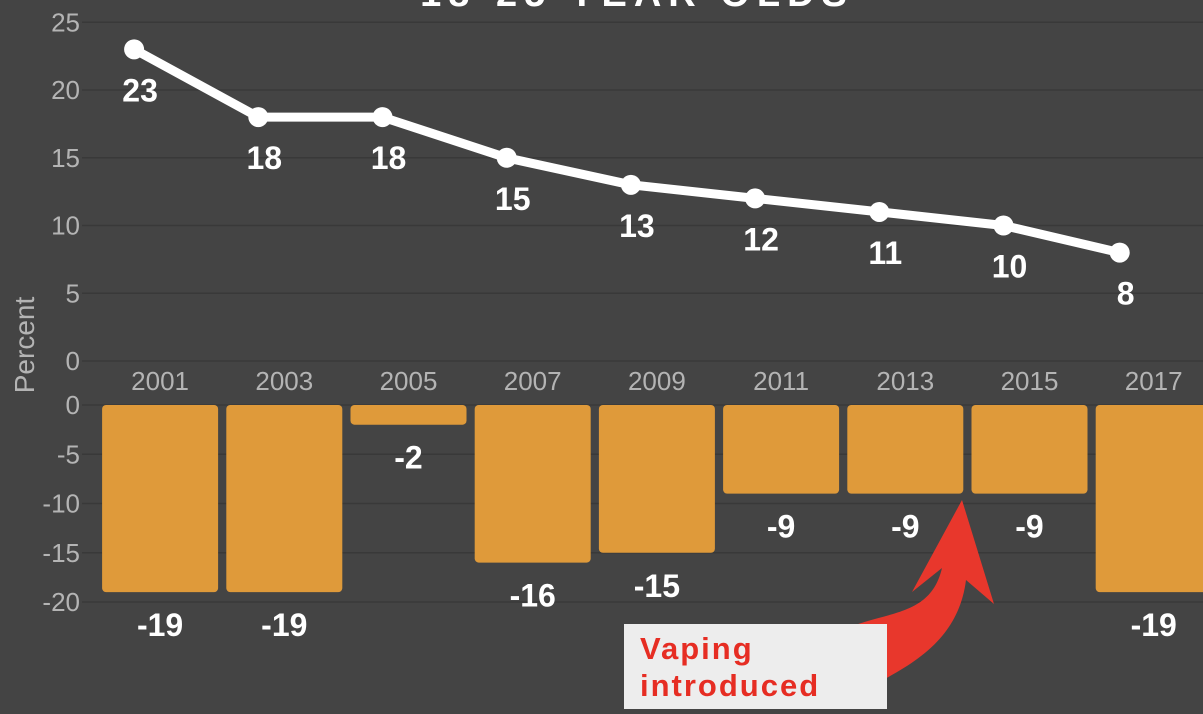 The width and height of the screenshot is (1203, 714). What do you see at coordinates (65, 226) in the screenshot?
I see `y-tick-label: 10` at bounding box center [65, 226].